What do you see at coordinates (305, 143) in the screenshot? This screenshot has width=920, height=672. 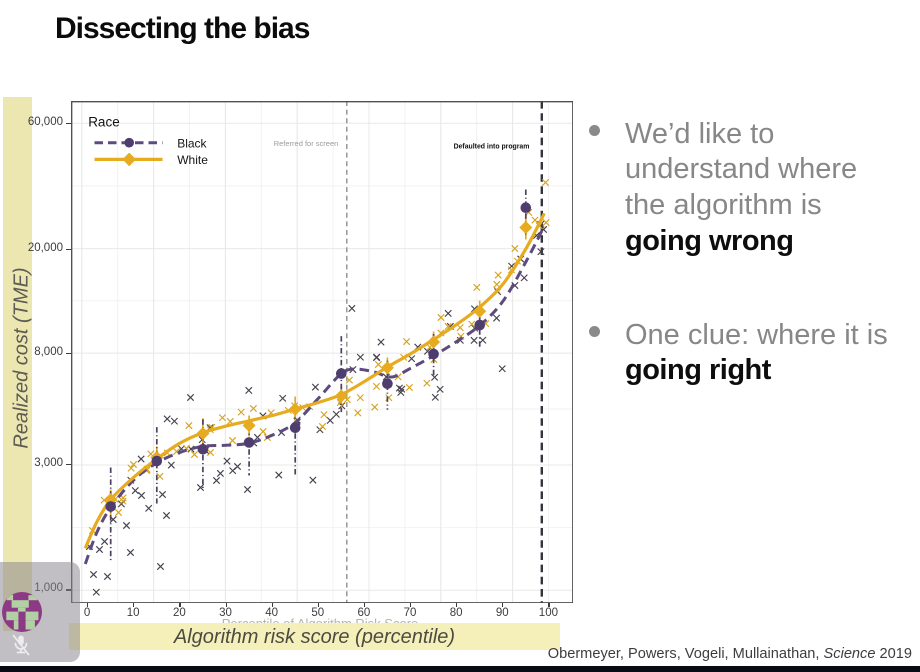 I see `svg-text: Referred for screen` at bounding box center [305, 143].